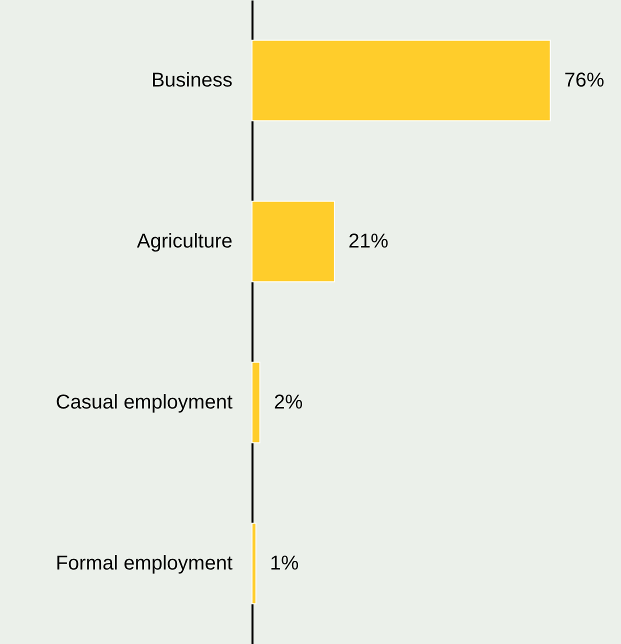 The height and width of the screenshot is (644, 621). I want to click on data-label: 76%, so click(584, 81).